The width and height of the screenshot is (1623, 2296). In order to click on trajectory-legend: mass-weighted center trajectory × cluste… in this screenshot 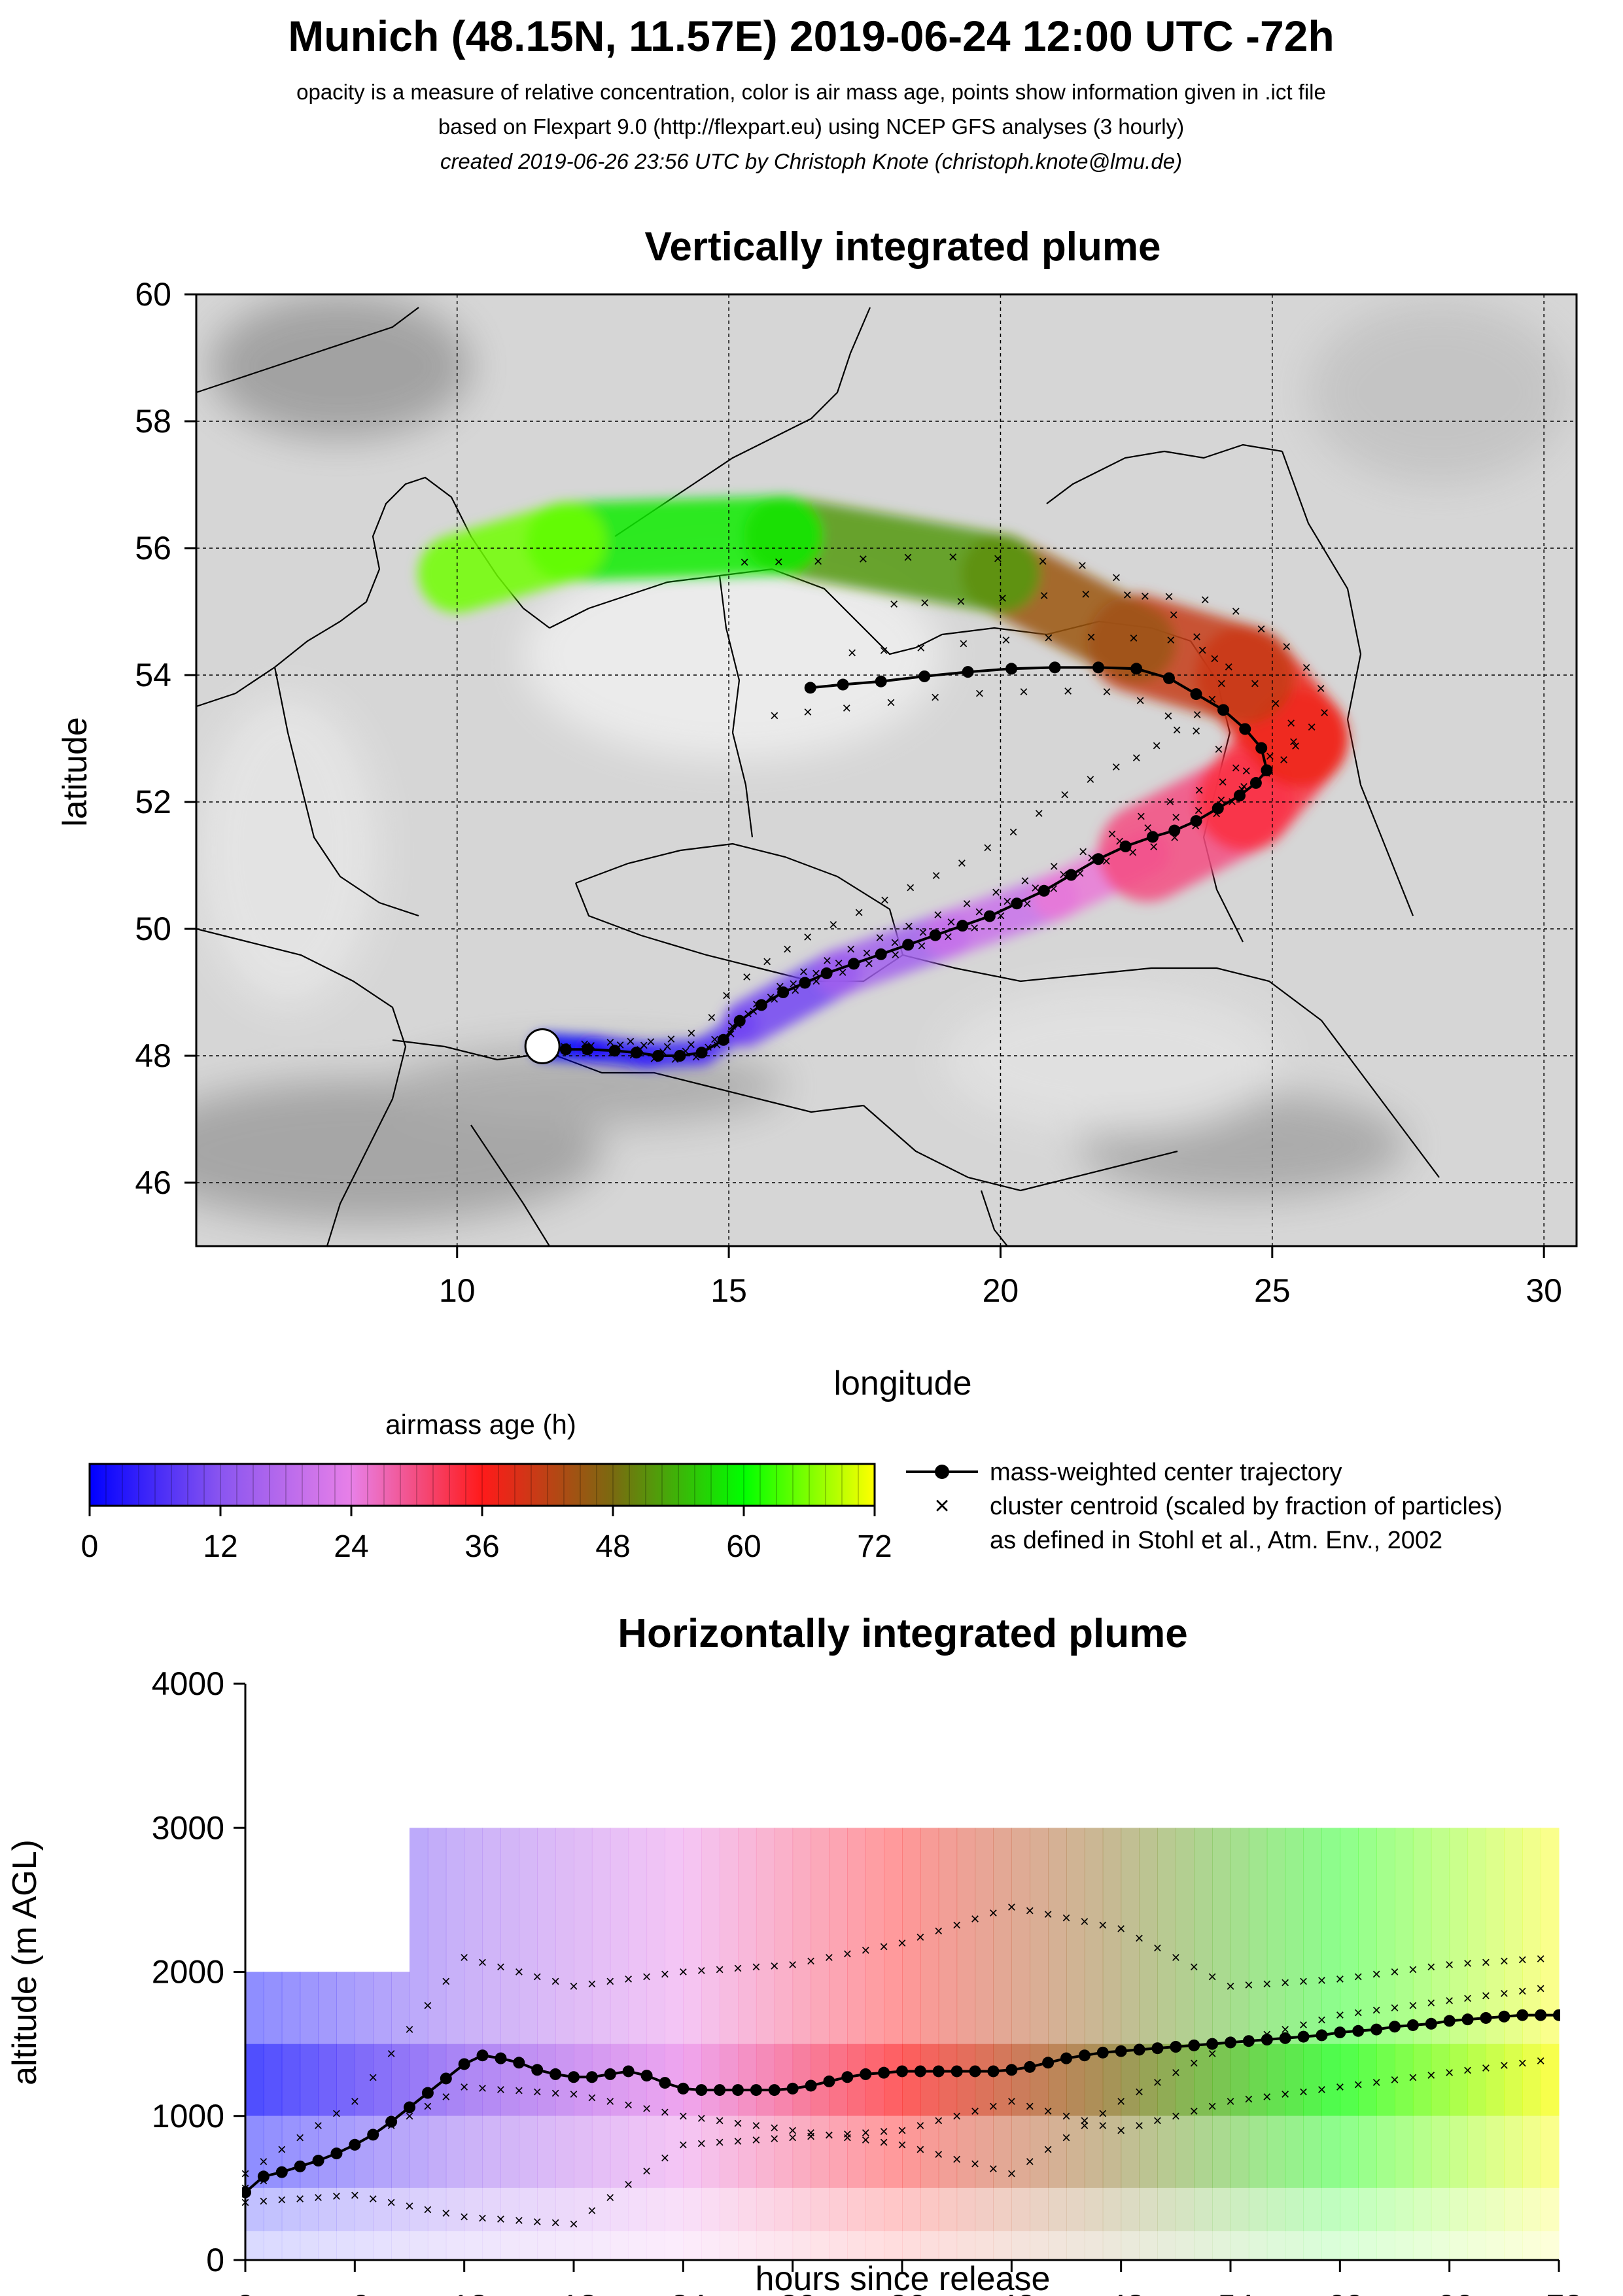, I will do `click(1205, 1506)`.